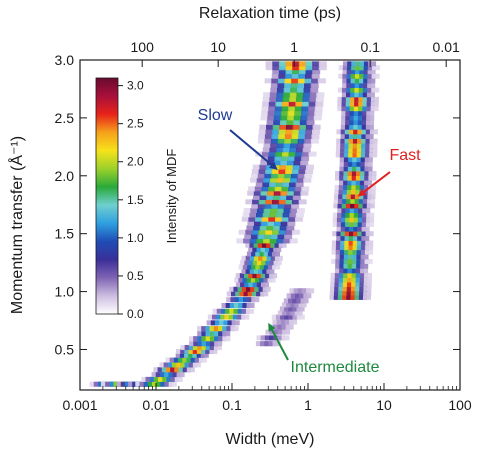  What do you see at coordinates (267, 398) in the screenshot?
I see `x-axis-ticks: 0.001 0.01 0.1 1 10 100` at bounding box center [267, 398].